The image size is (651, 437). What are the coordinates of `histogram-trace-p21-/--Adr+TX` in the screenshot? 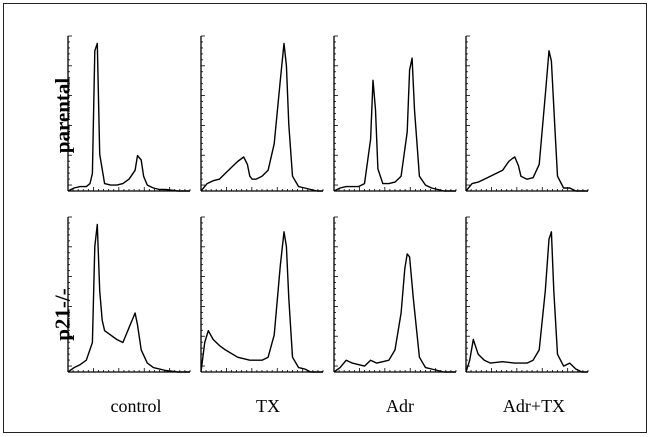 It's located at (526, 302).